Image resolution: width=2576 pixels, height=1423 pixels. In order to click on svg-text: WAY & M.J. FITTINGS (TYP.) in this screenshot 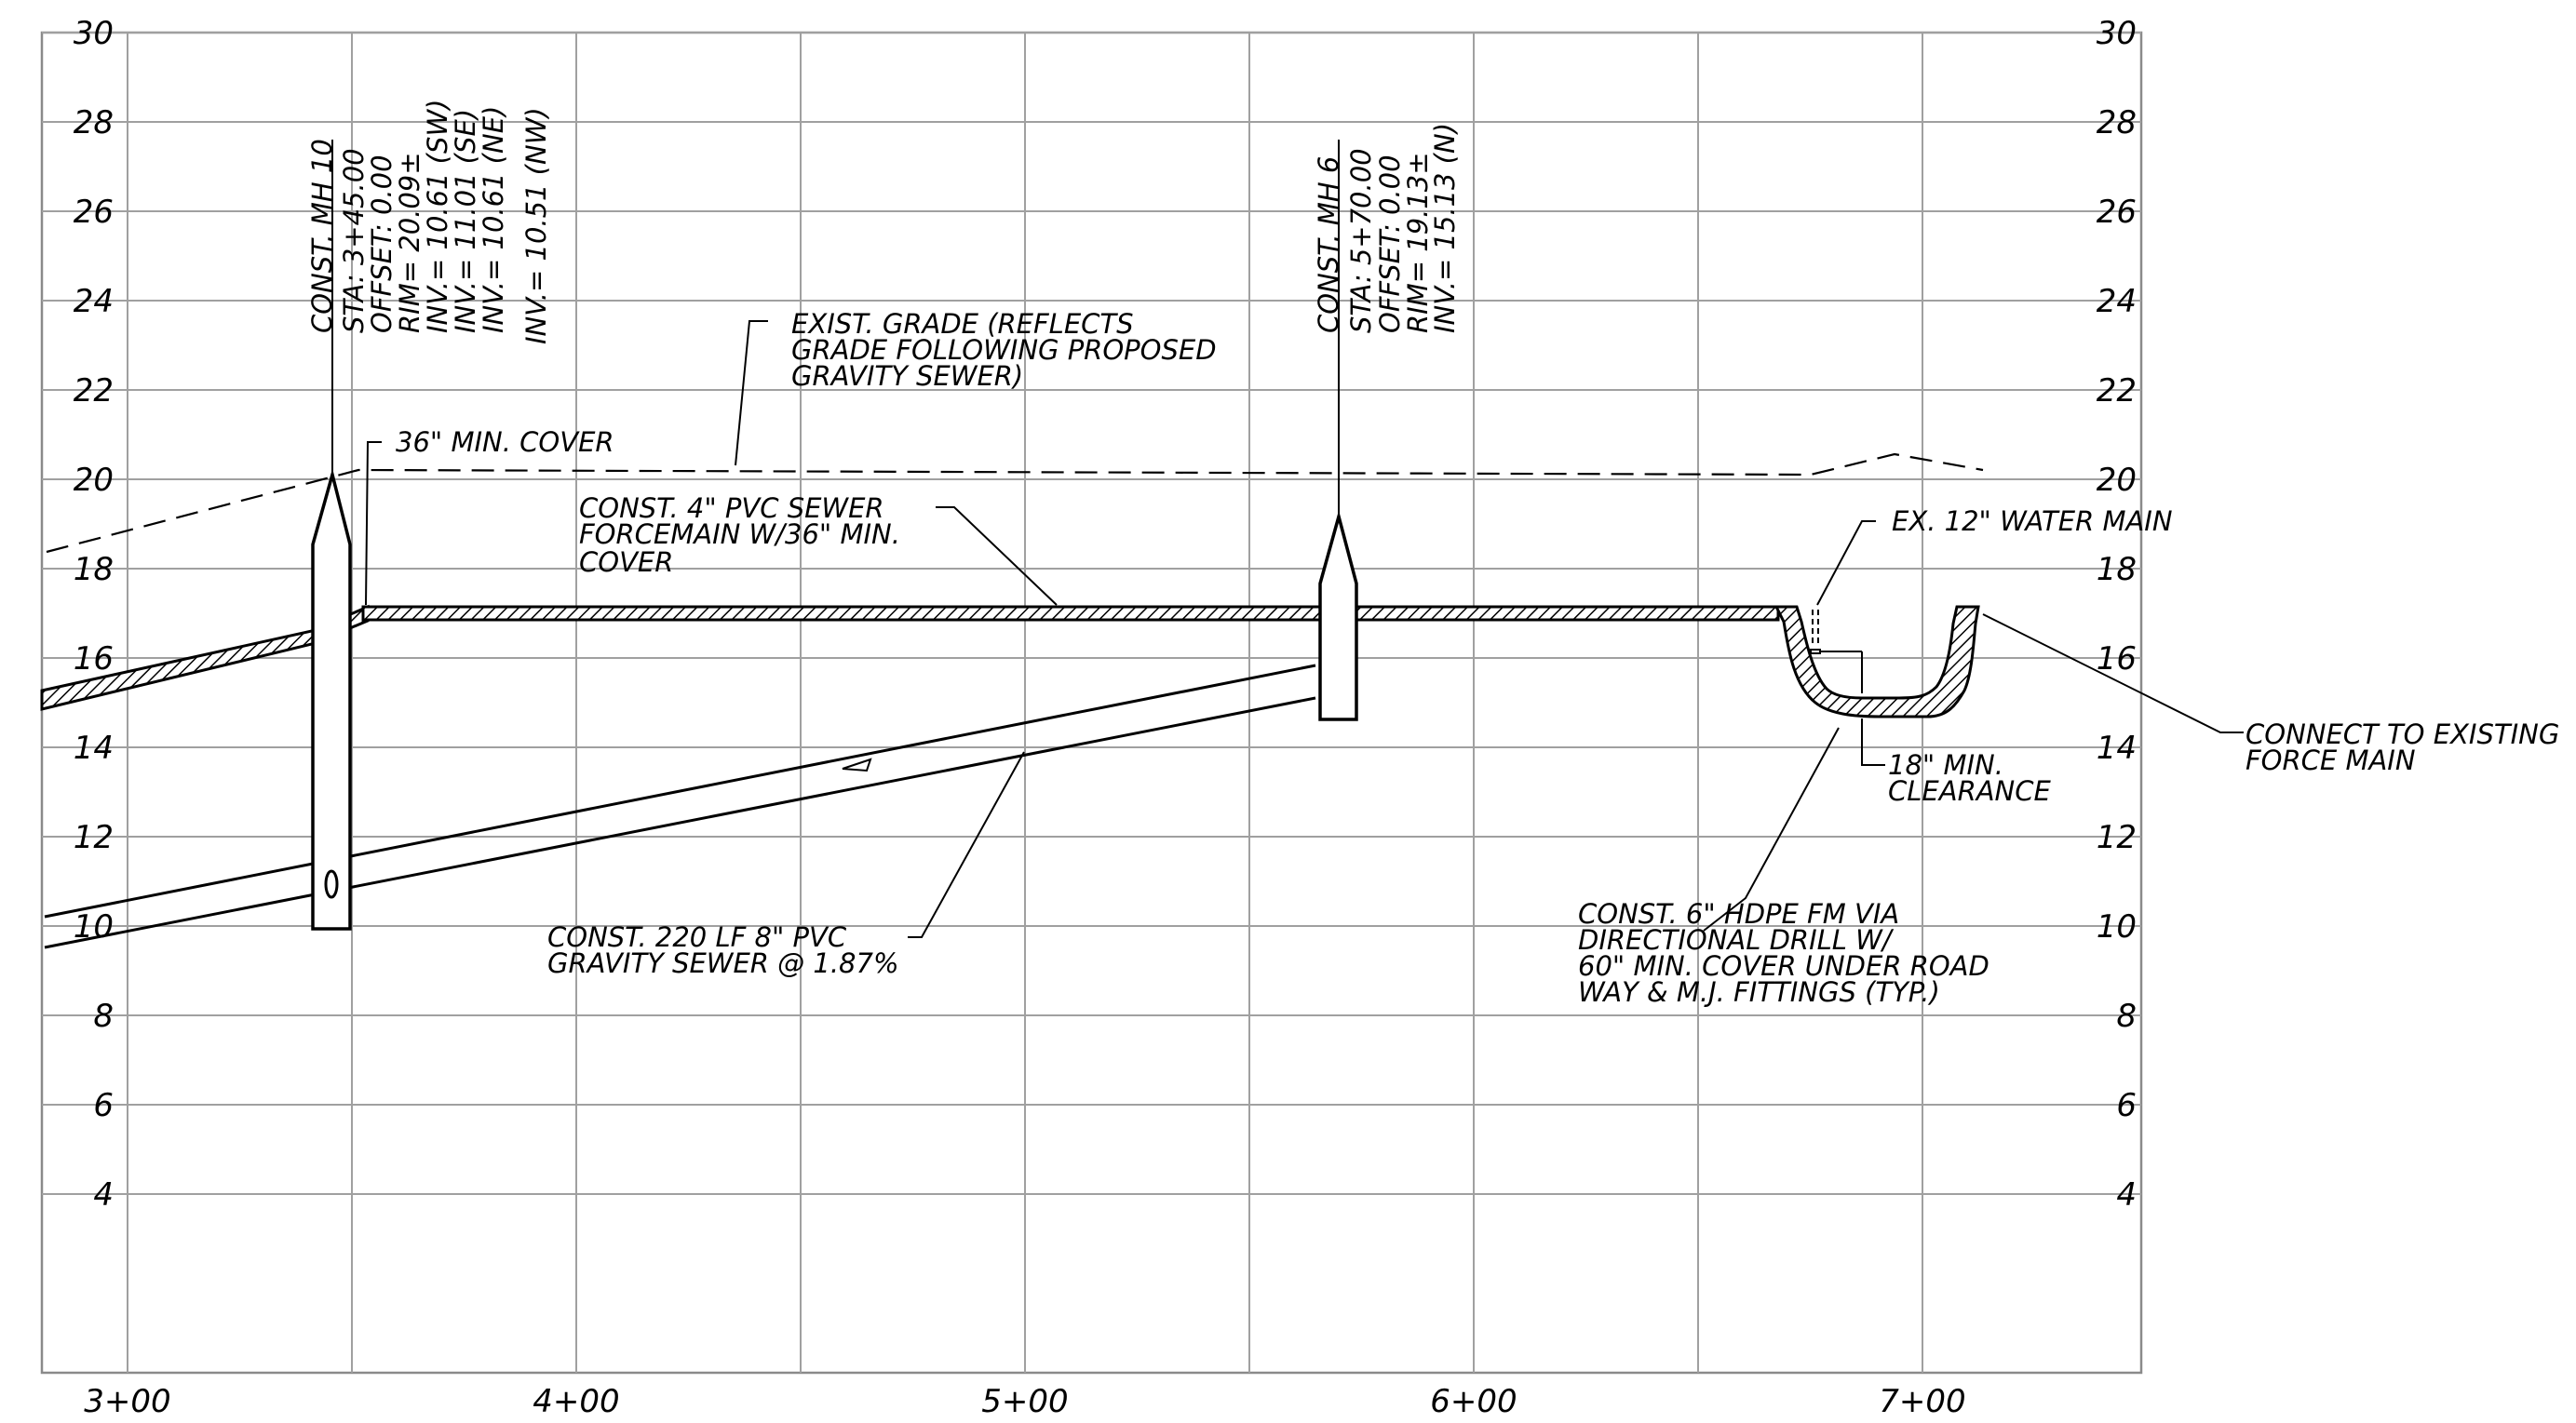, I will do `click(1759, 992)`.